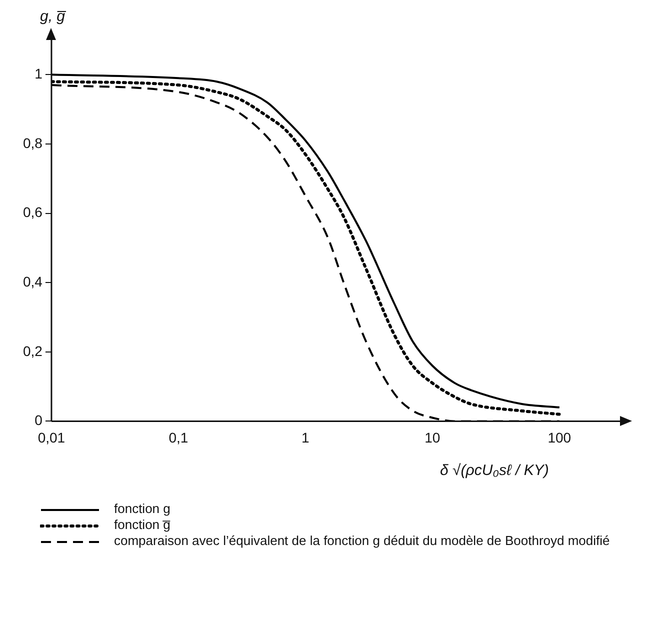 Image resolution: width=664 pixels, height=617 pixels. Describe the element at coordinates (362, 540) in the screenshot. I see `legend-label: comparaison avec l’équivalent de la fonction g déduit du modèle de Boothroyd modifié` at that location.